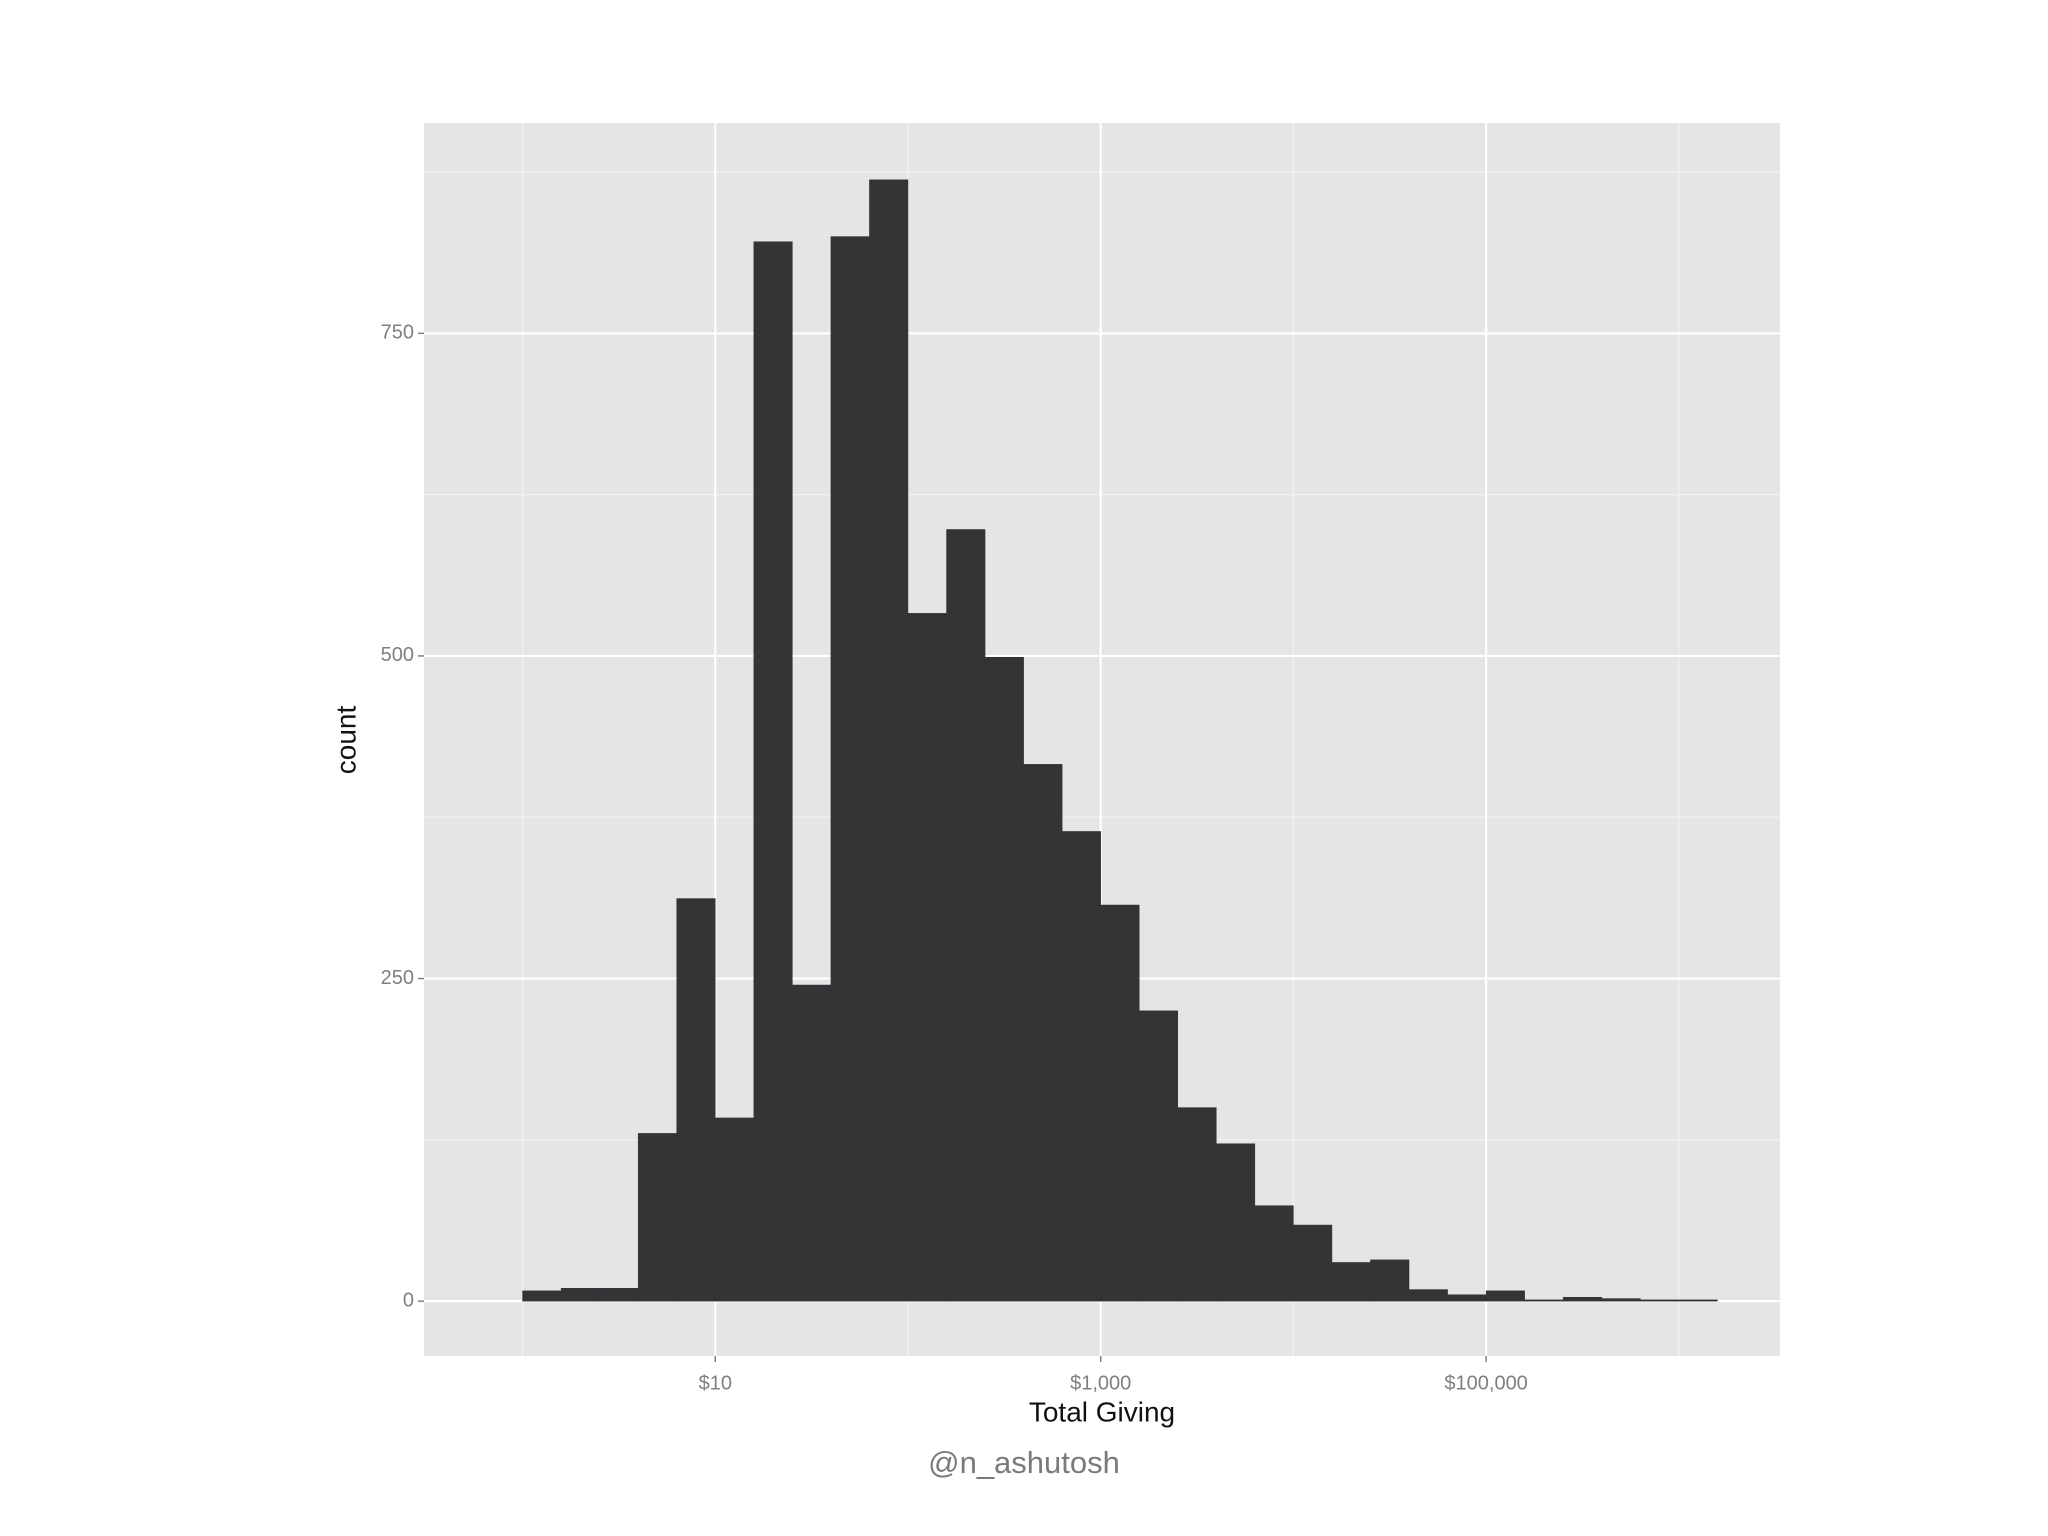  What do you see at coordinates (397, 655) in the screenshot?
I see `y-tick-label: 500` at bounding box center [397, 655].